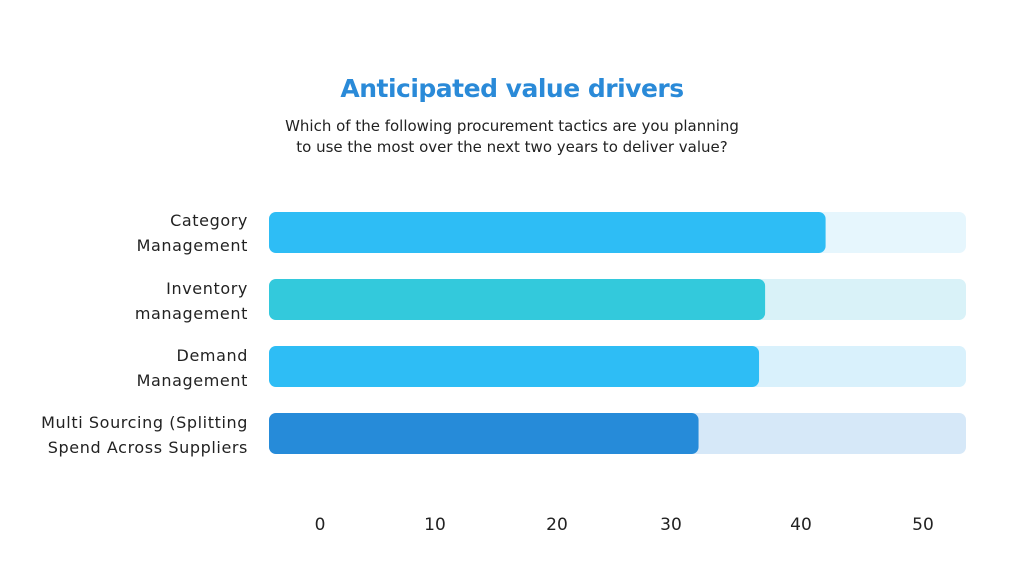 This screenshot has height=576, width=1024. What do you see at coordinates (134, 301) in the screenshot?
I see `category-label: Inventory management` at bounding box center [134, 301].